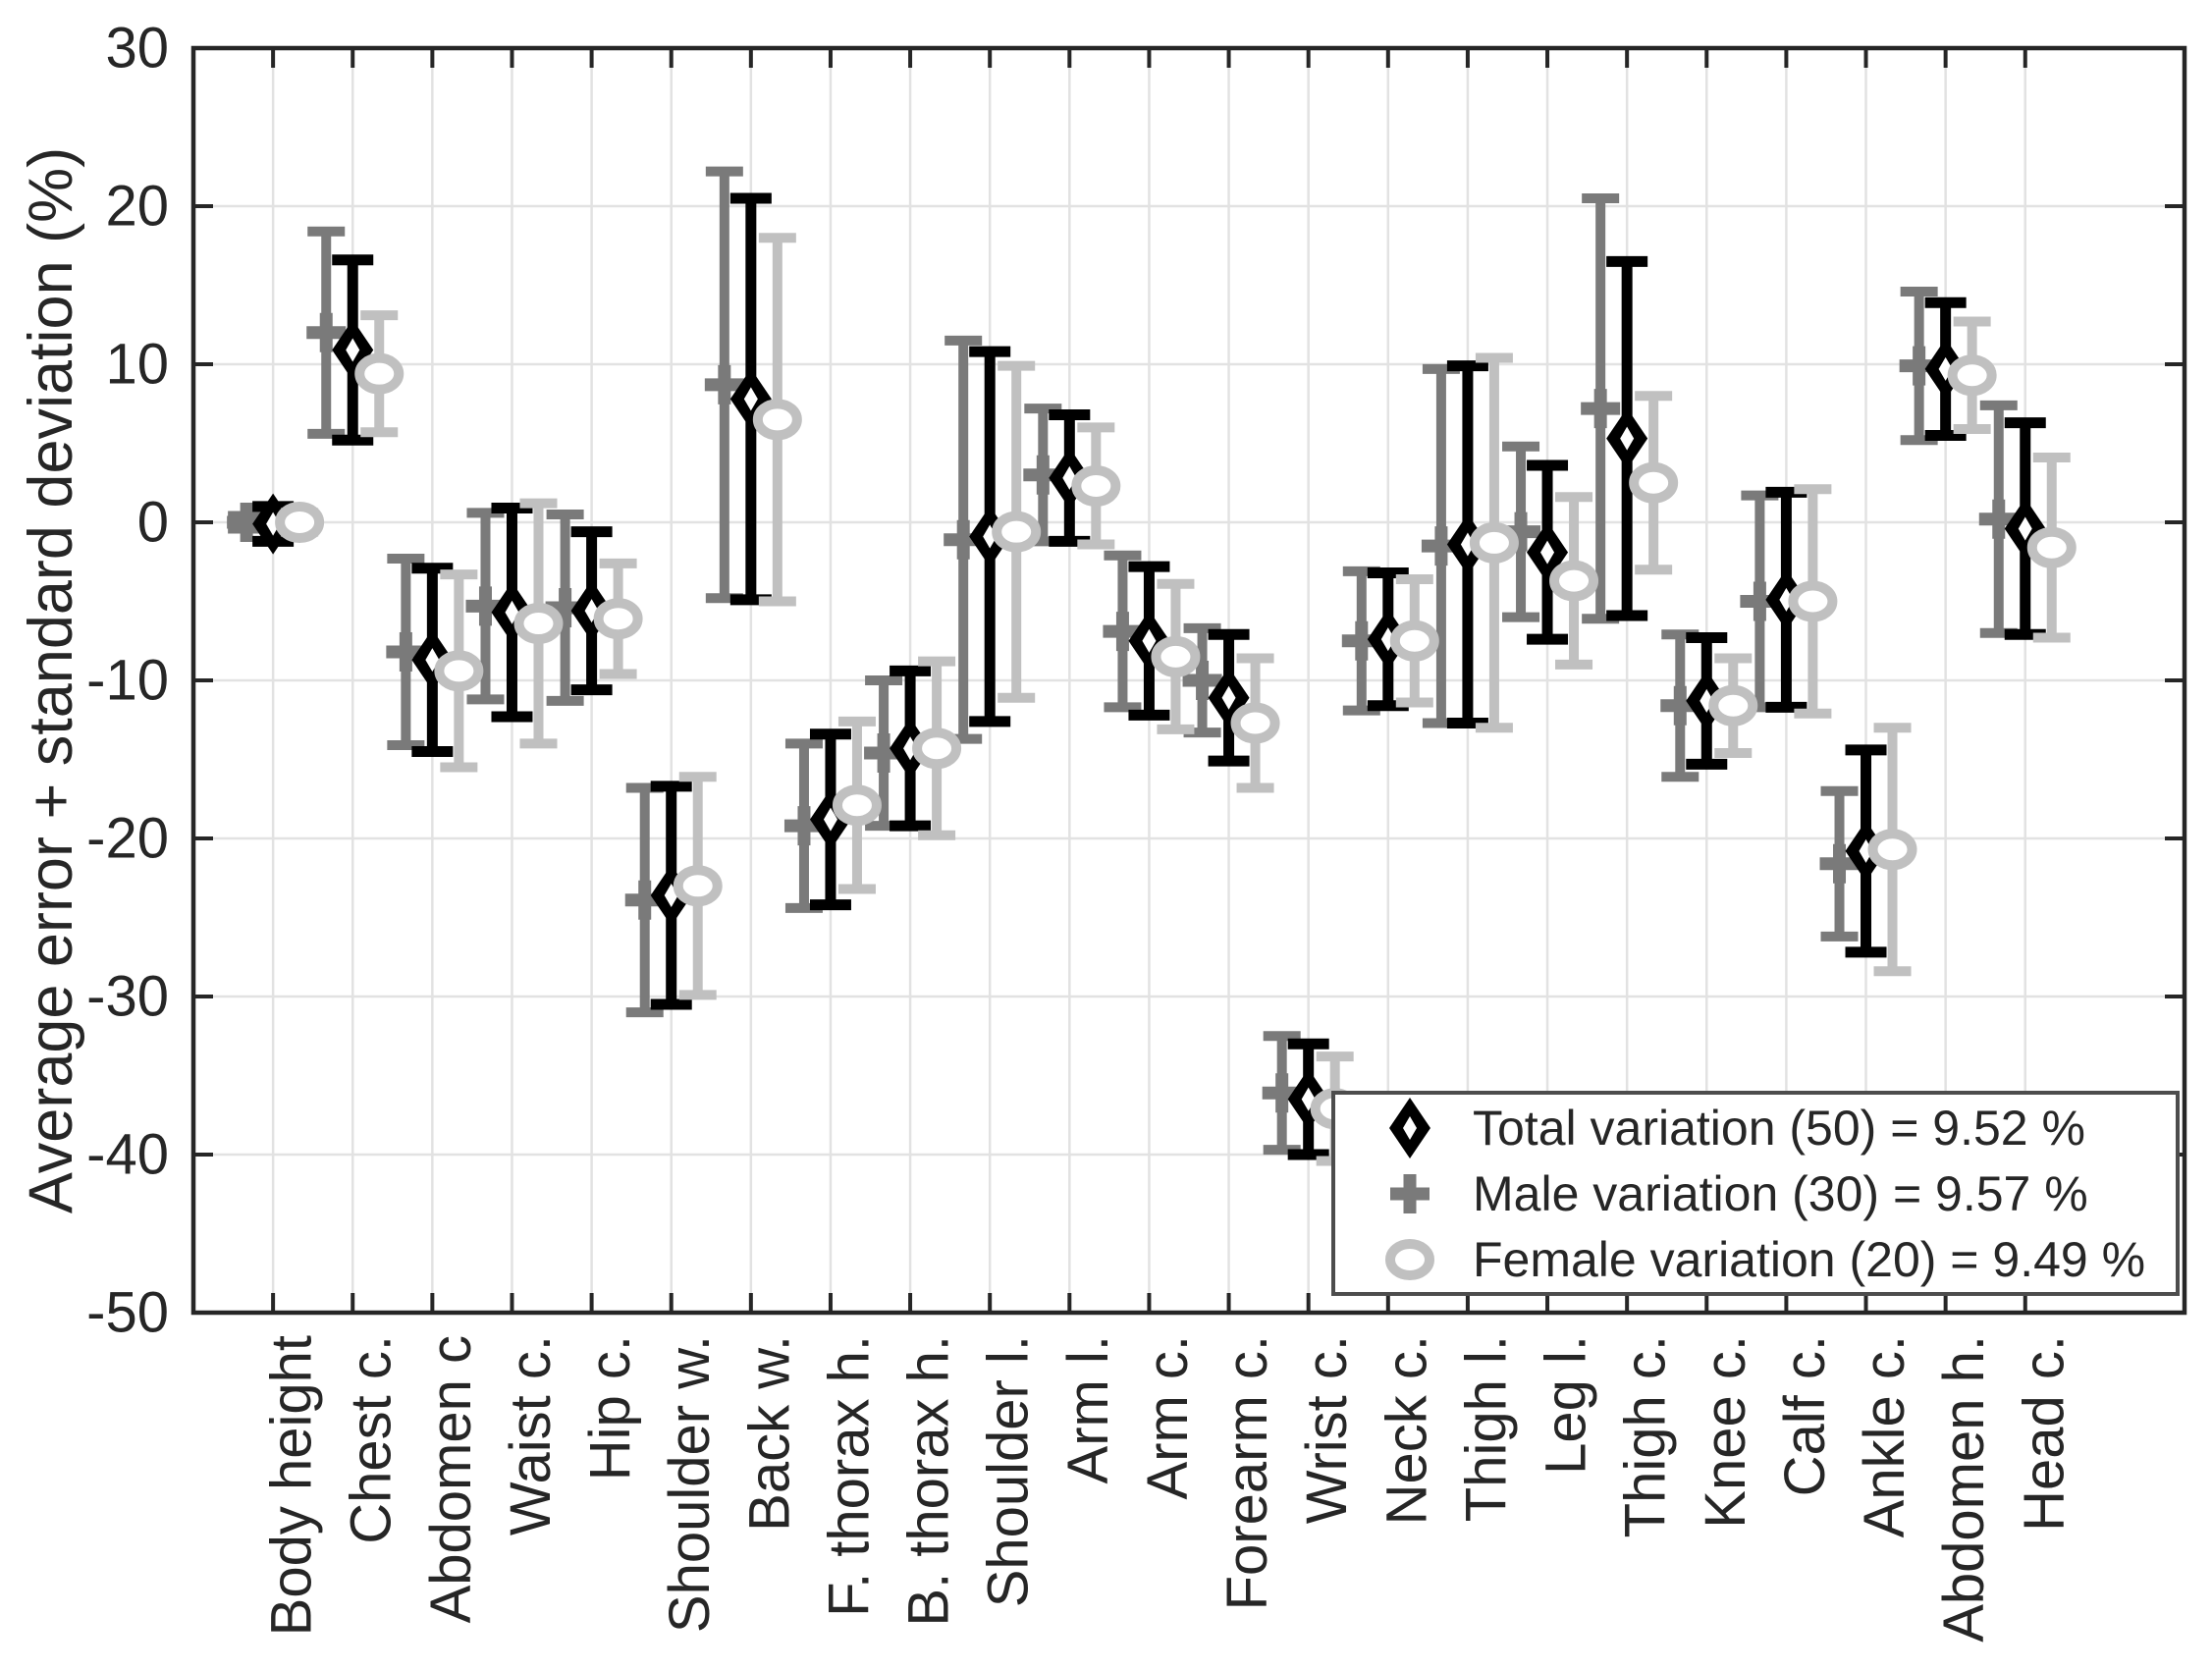 The height and width of the screenshot is (1670, 2212). Describe the element at coordinates (127, 1313) in the screenshot. I see `y-tick-label: -50` at that location.